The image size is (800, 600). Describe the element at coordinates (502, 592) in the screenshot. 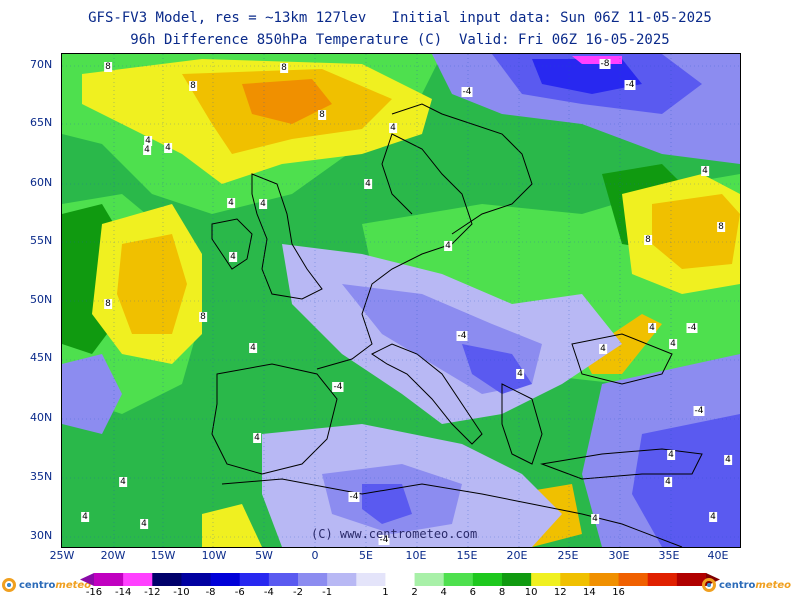

I see `color-scale-tick-label: 8` at that location.